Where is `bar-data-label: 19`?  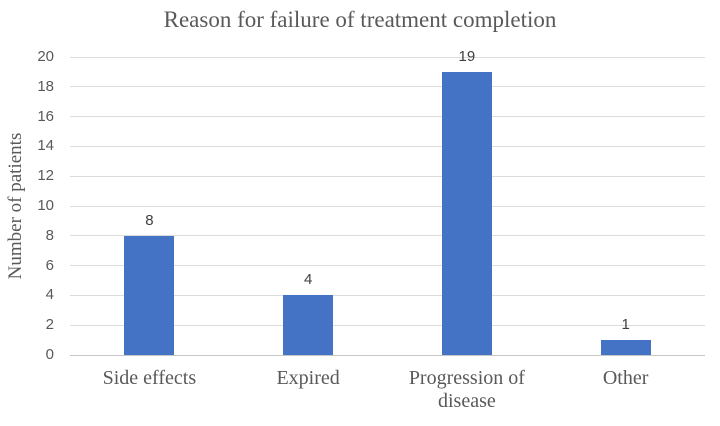 bar-data-label: 19 is located at coordinates (467, 56).